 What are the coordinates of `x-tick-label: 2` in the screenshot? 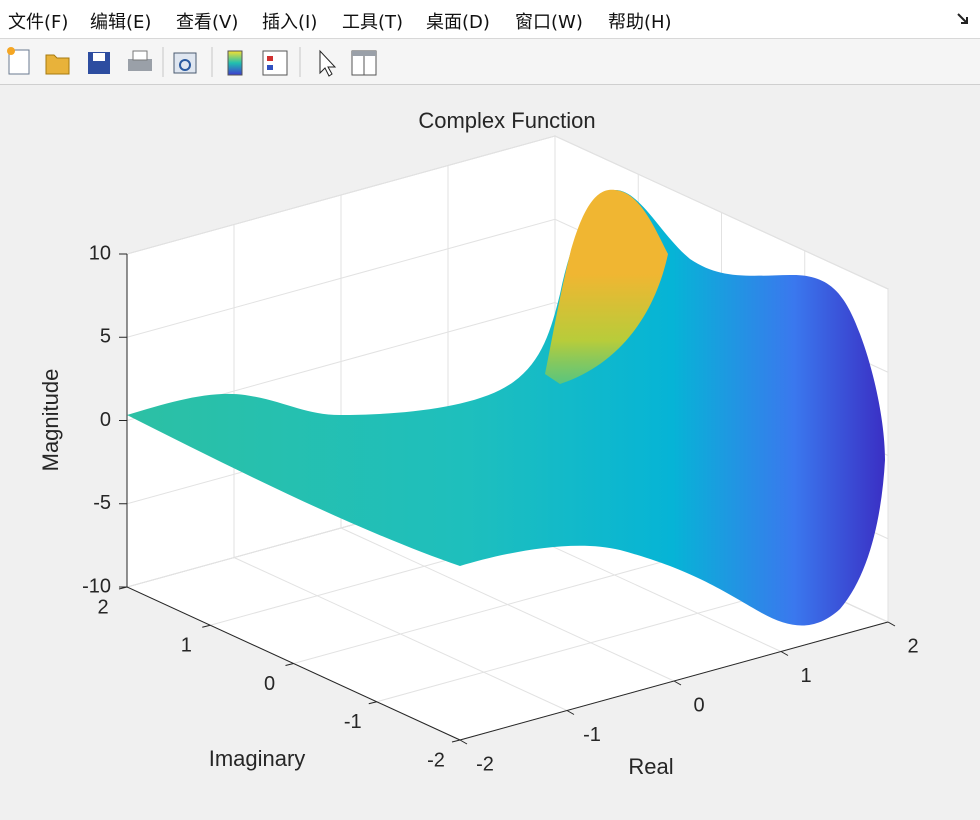 It's located at (912, 646).